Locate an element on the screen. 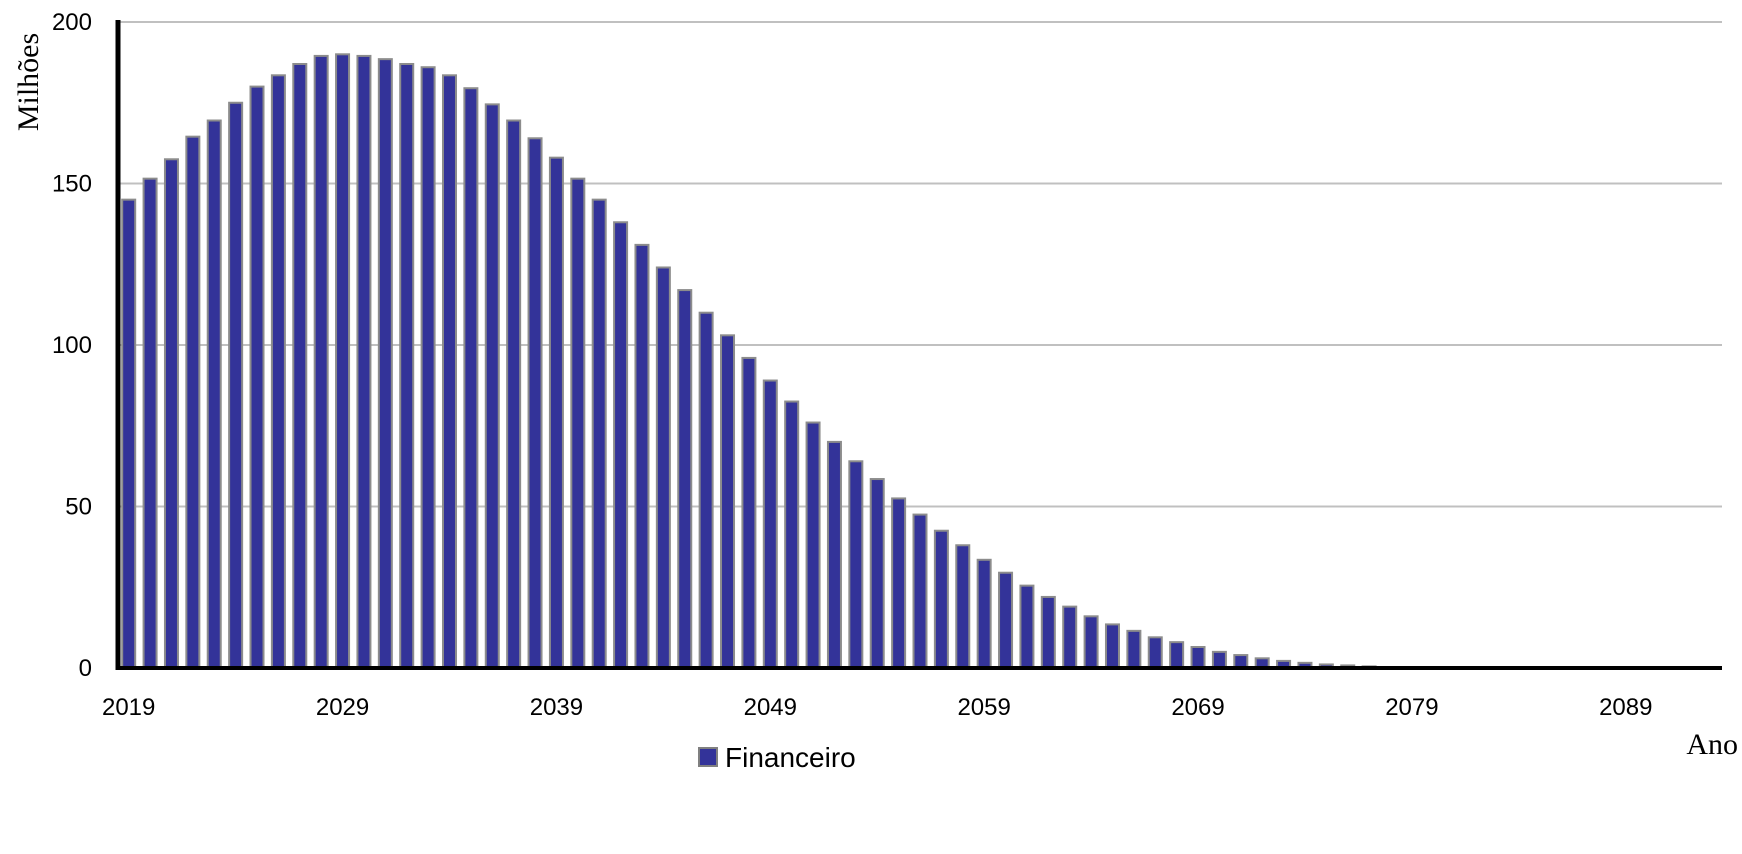  y-tick-labels: 0 50 100 150 200 is located at coordinates (72, 345).